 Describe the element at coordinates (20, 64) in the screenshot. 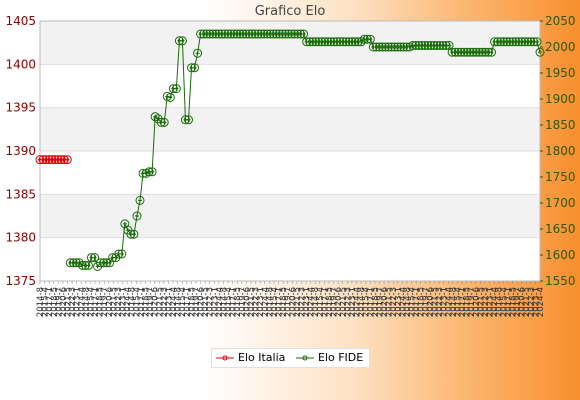

I see `y-left-tick-label: 1400` at that location.